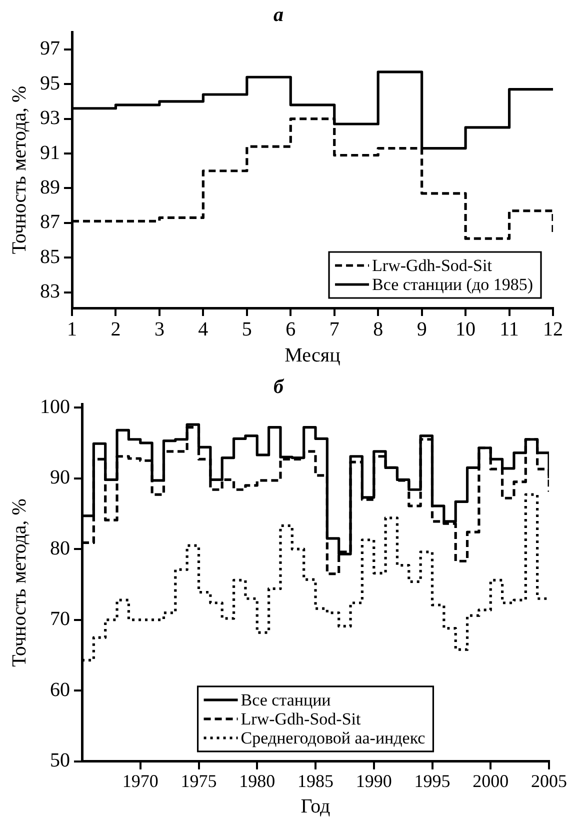 This screenshot has height=823, width=569. What do you see at coordinates (50, 153) in the screenshot?
I see `y-tick-label: 91` at bounding box center [50, 153].